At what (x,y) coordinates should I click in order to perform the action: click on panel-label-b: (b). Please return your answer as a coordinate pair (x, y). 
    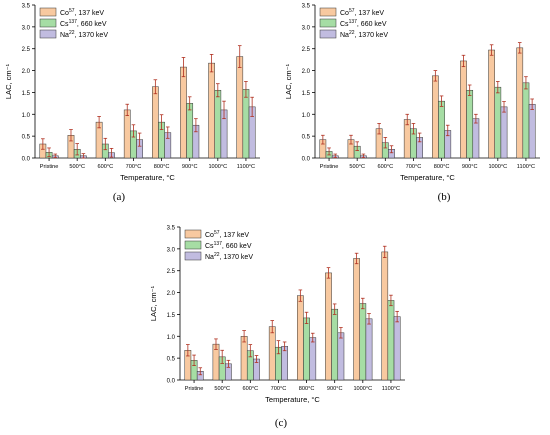
    Looking at the image, I should click on (444, 197).